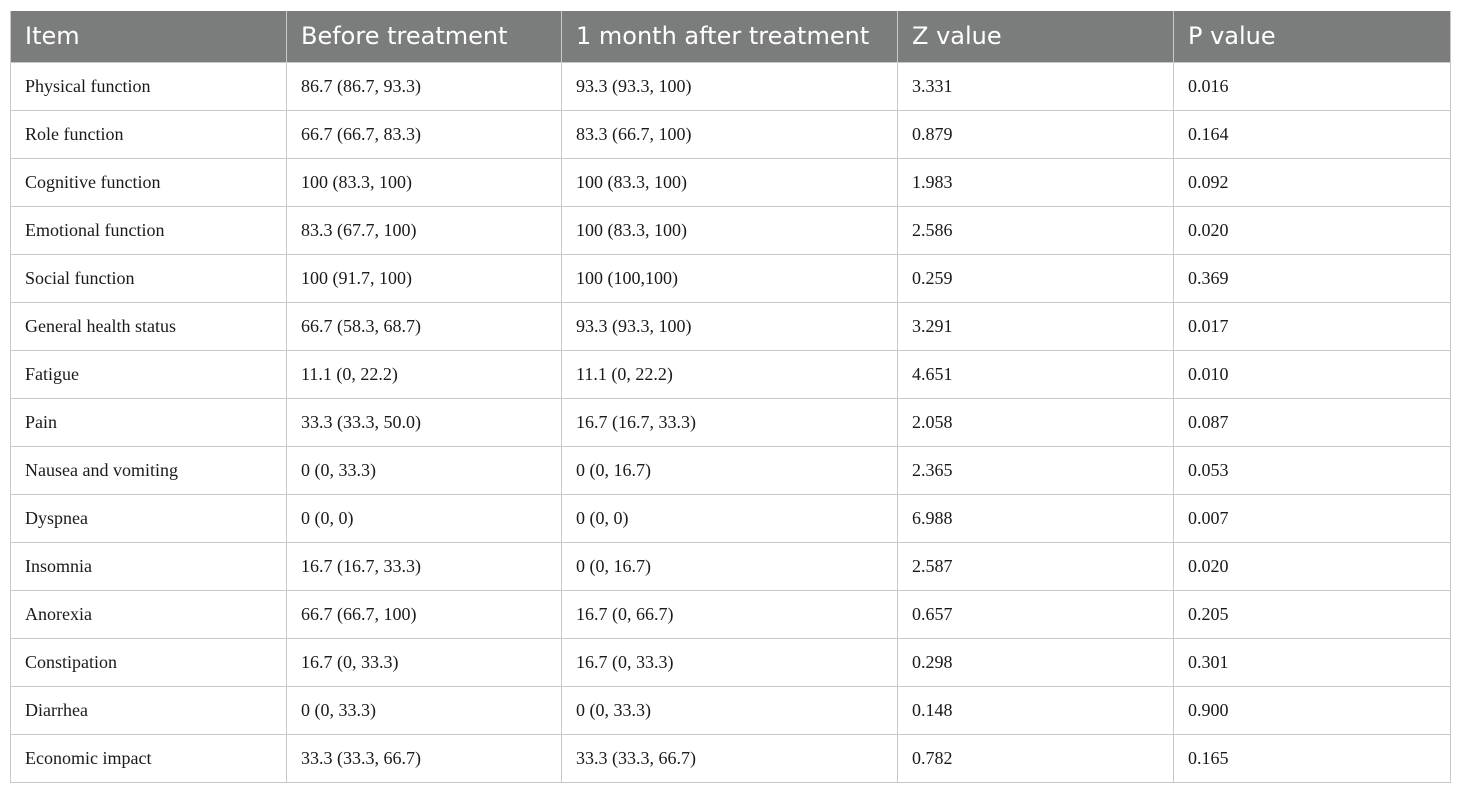 The height and width of the screenshot is (792, 1460). What do you see at coordinates (424, 182) in the screenshot?
I see `cell-before: 100 (83.3, 100)` at bounding box center [424, 182].